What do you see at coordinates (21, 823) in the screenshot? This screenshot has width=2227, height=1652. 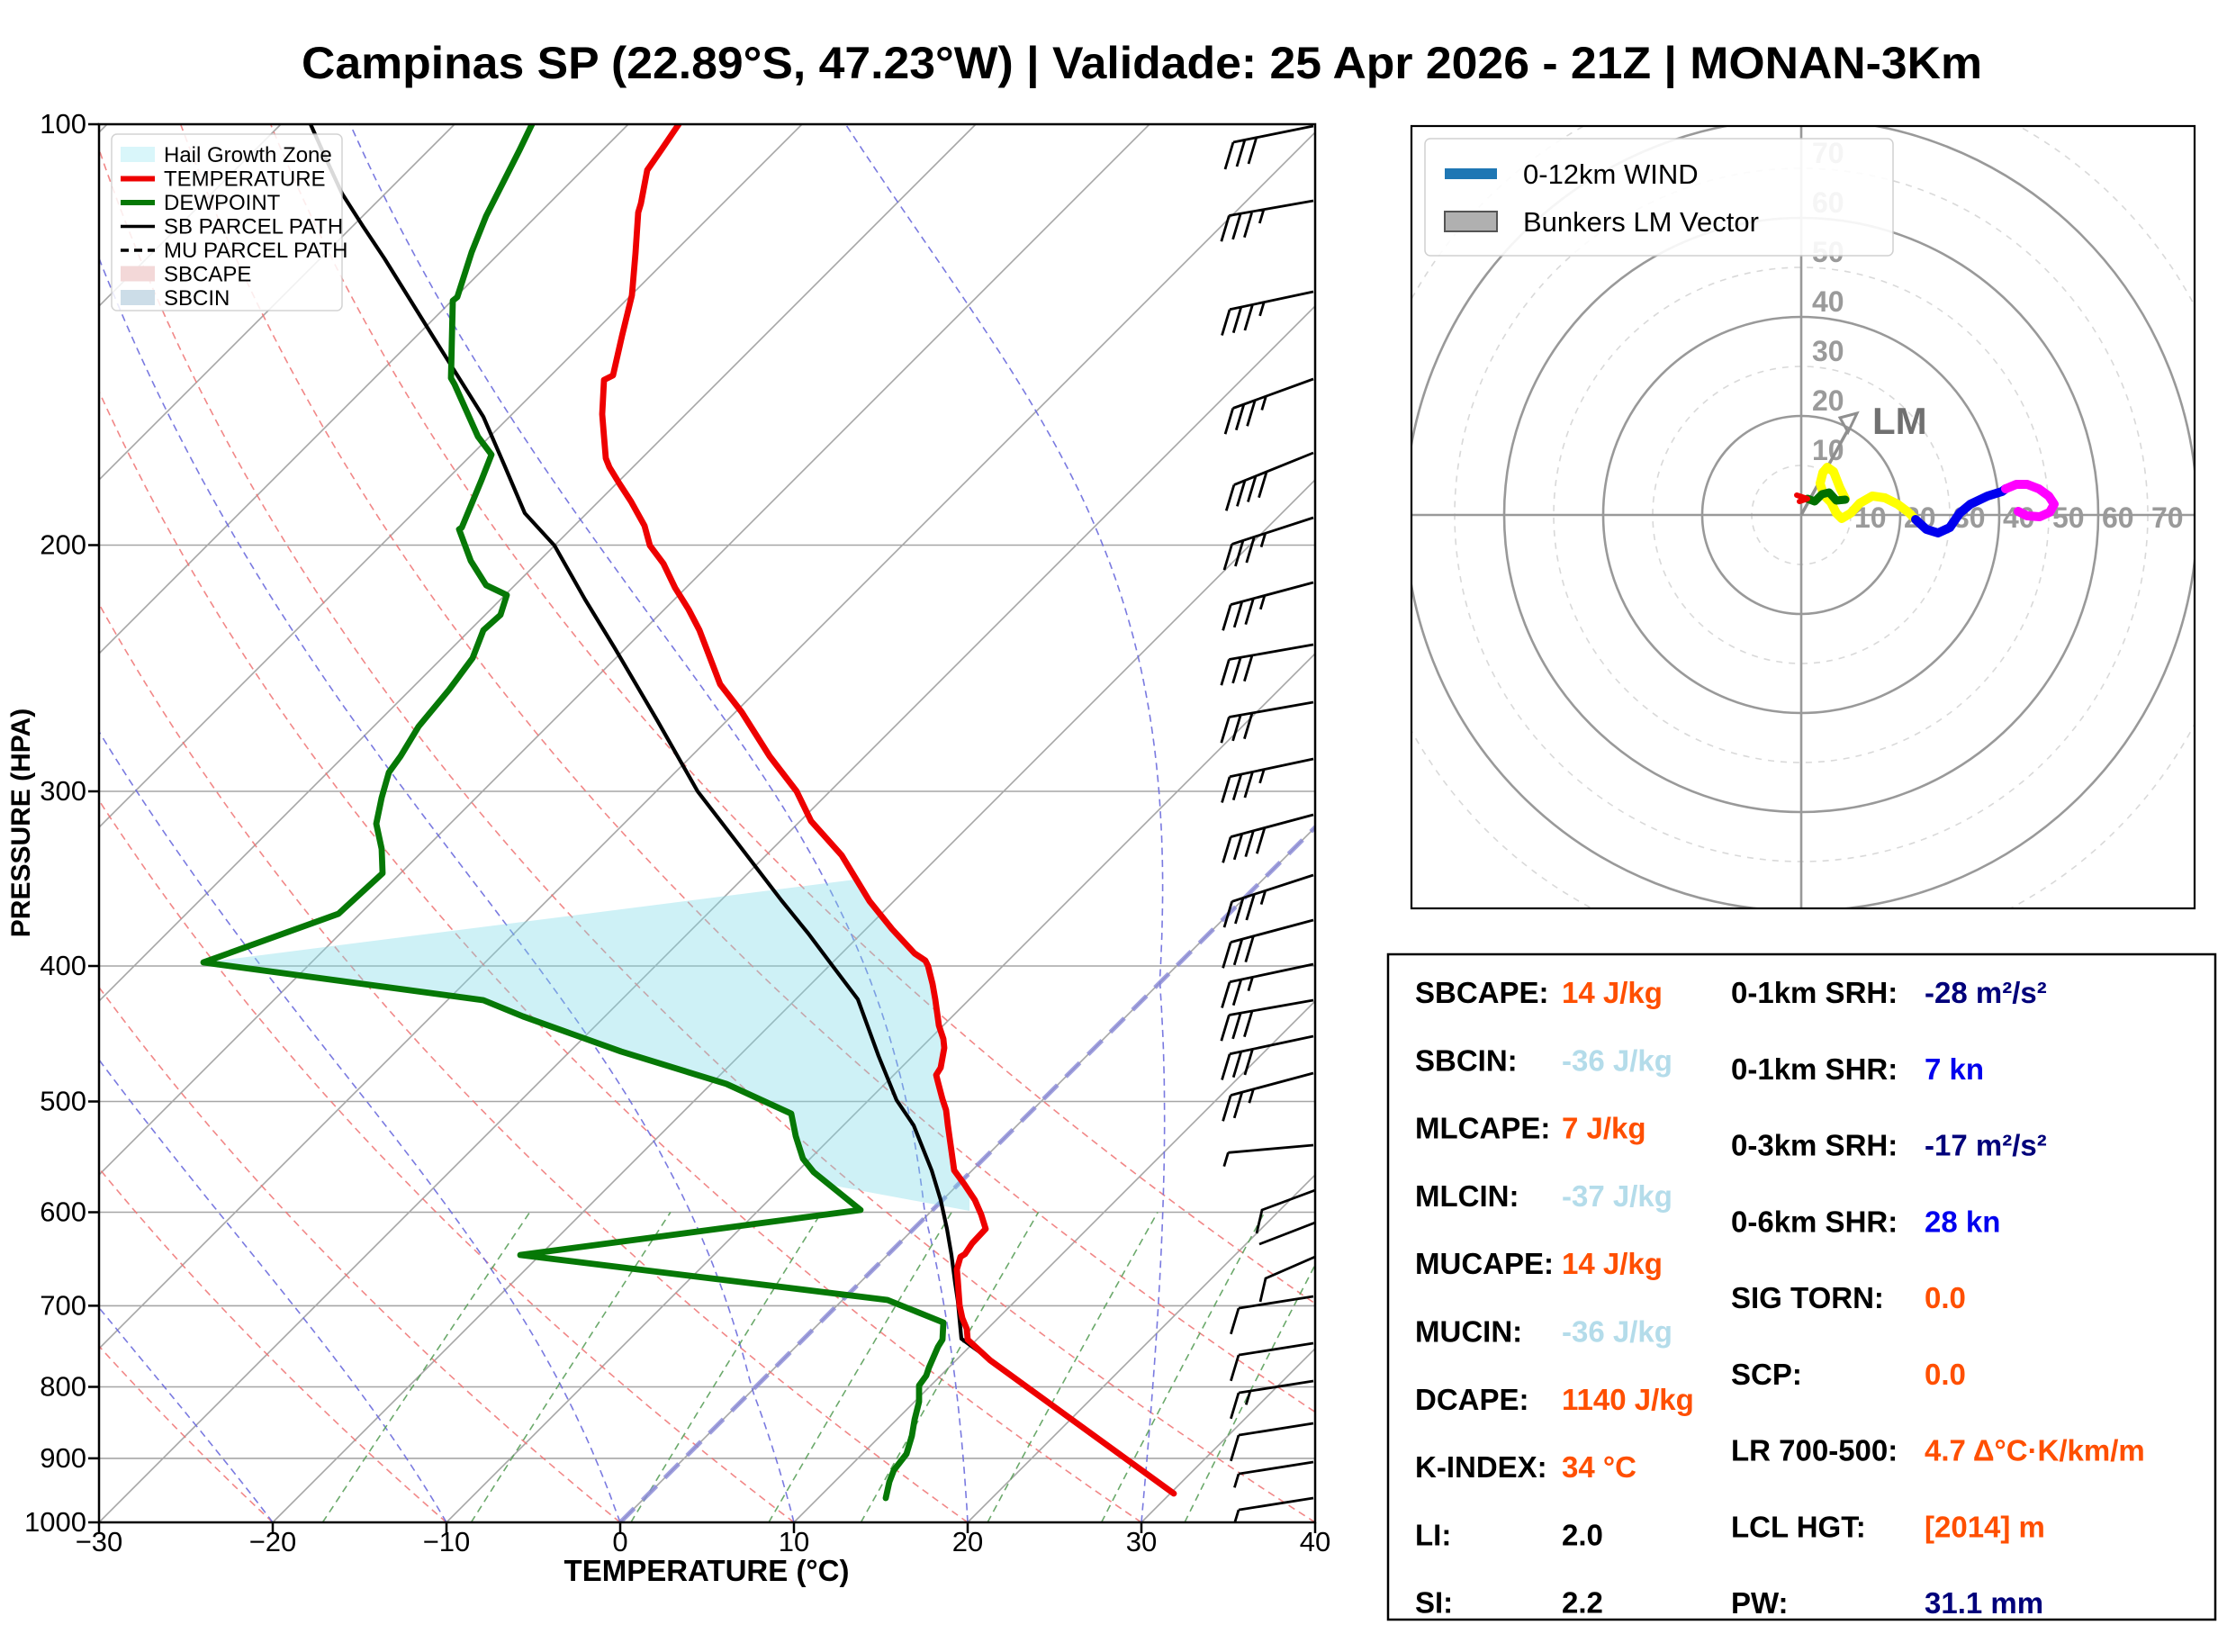 I see `svg-text: PRESSURE (HPA)` at bounding box center [21, 823].